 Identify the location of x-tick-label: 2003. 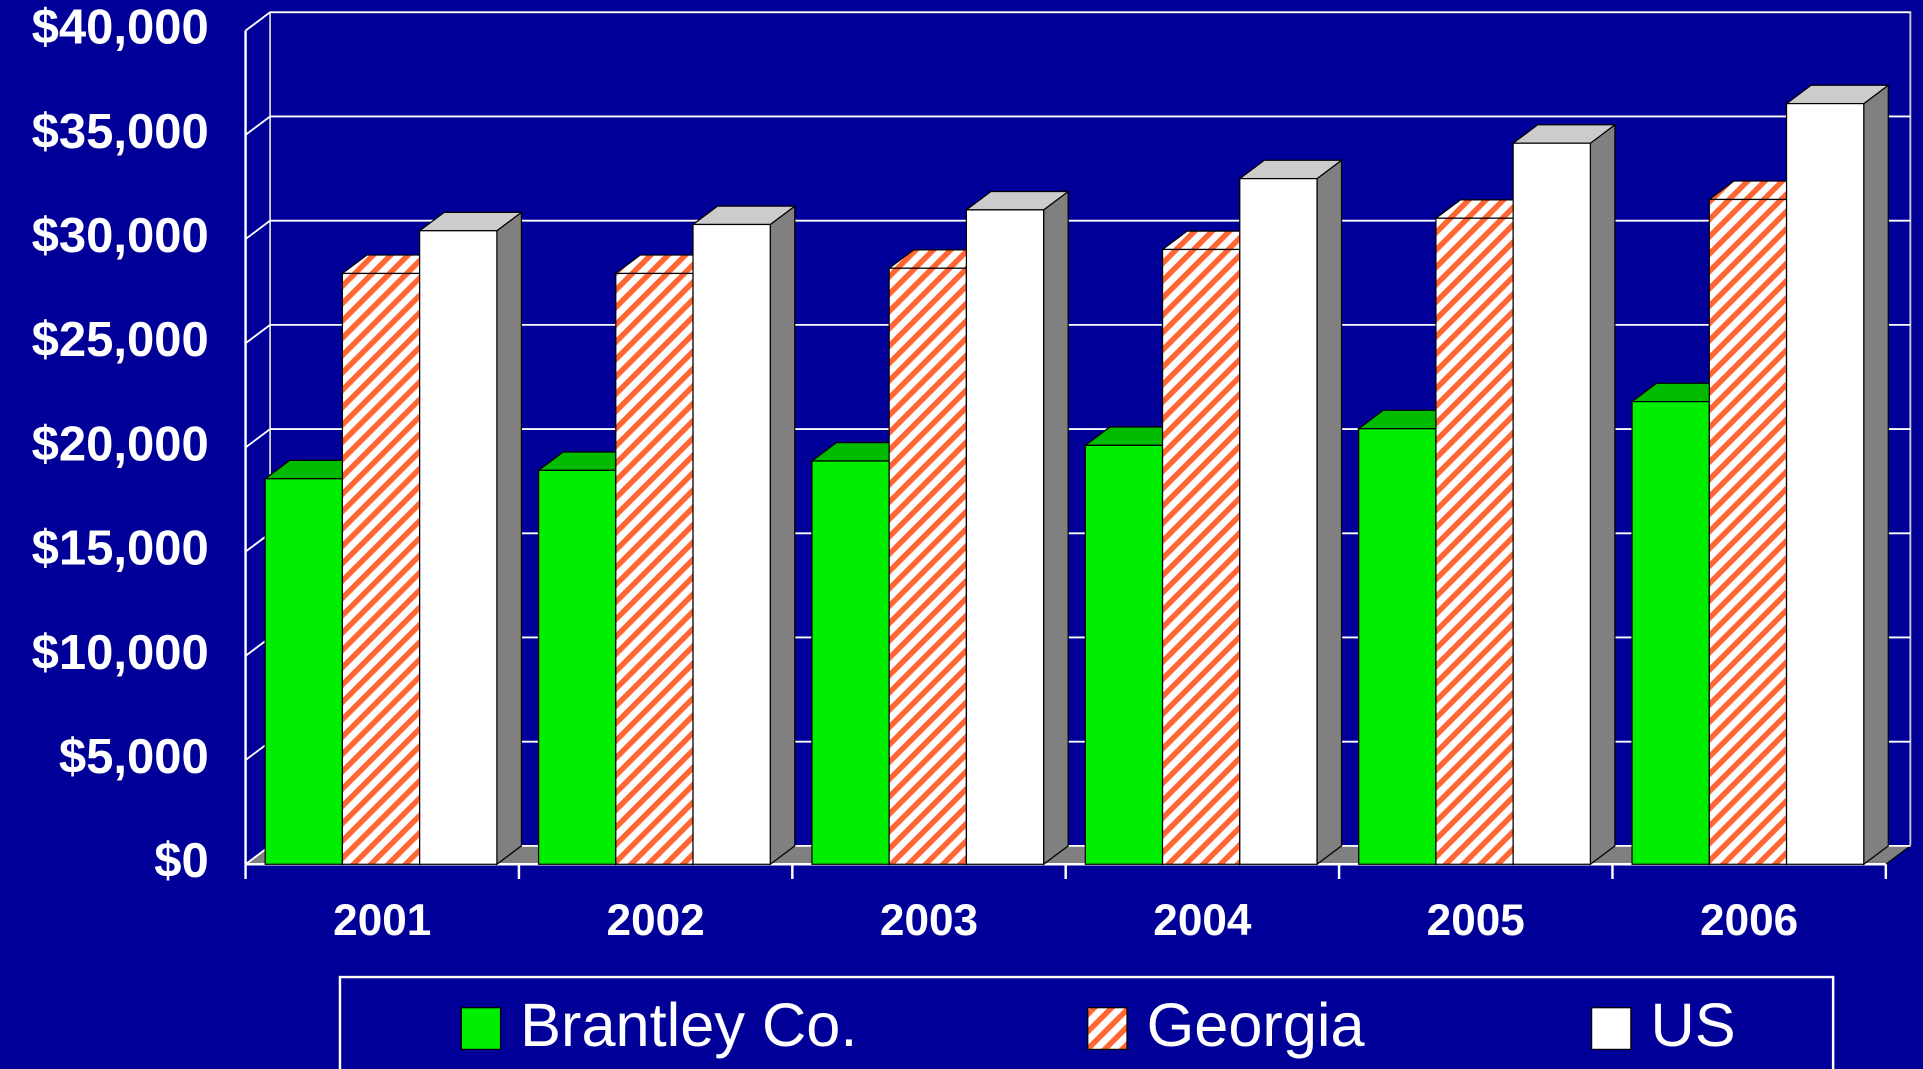
(929, 920).